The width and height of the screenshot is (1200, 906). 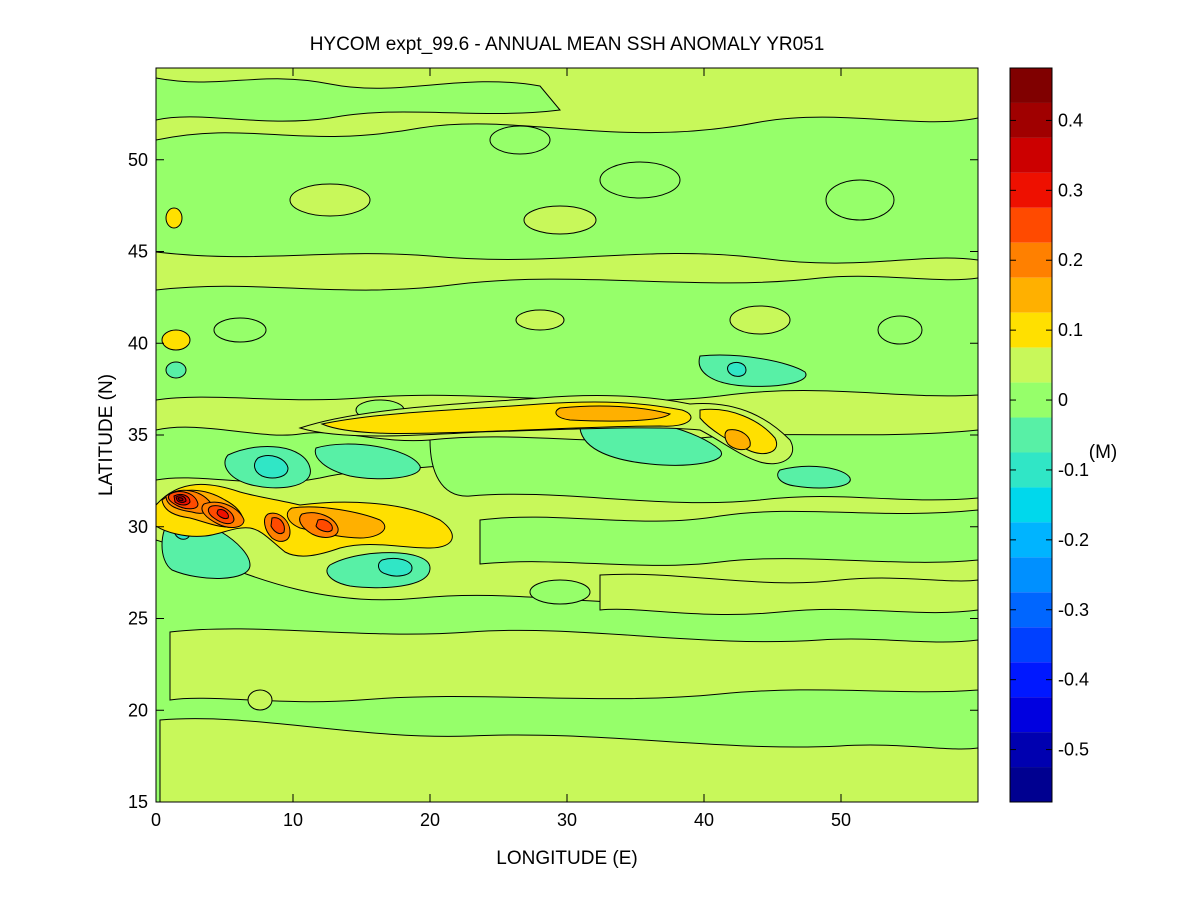 I want to click on y-tick-label: 35, so click(x=138, y=435).